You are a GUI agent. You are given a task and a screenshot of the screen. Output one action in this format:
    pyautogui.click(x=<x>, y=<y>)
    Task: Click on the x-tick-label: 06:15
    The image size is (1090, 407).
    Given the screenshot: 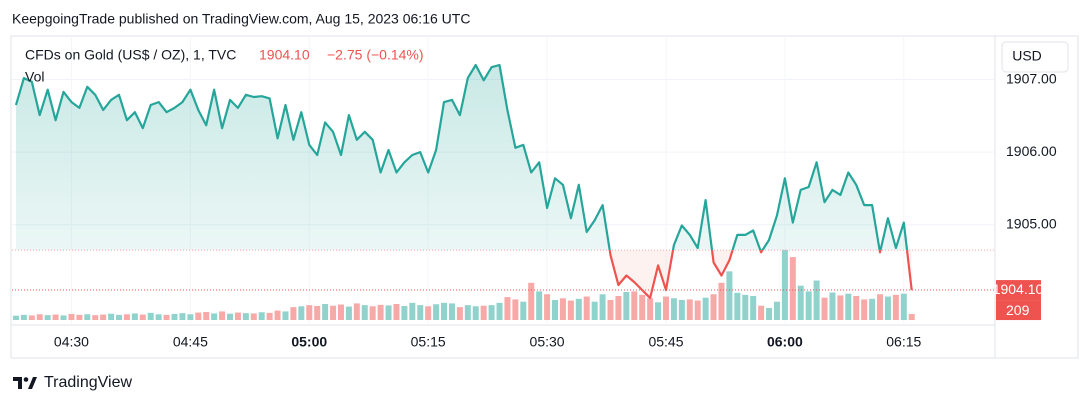 What is the action you would take?
    pyautogui.click(x=903, y=342)
    